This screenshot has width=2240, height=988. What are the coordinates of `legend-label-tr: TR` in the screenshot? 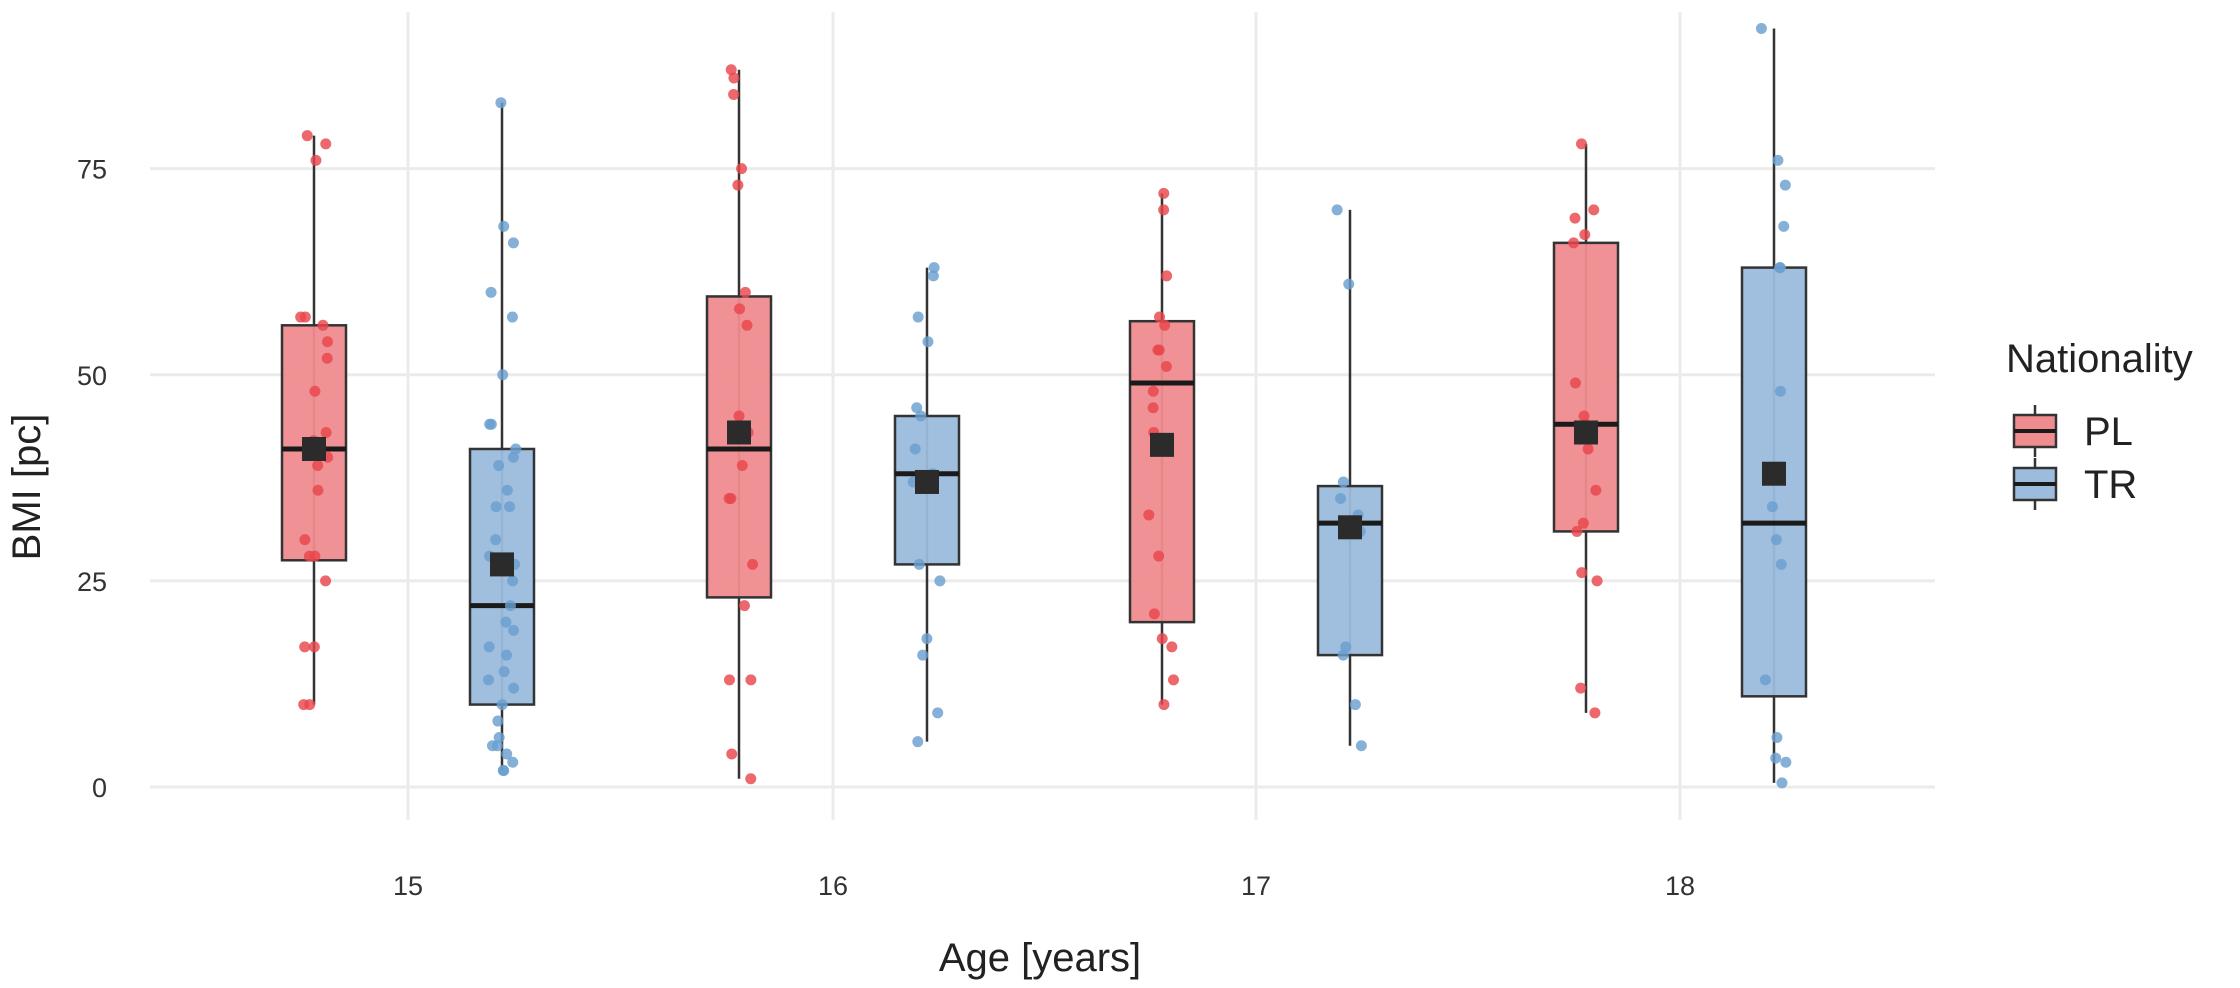 It's located at (2110, 485).